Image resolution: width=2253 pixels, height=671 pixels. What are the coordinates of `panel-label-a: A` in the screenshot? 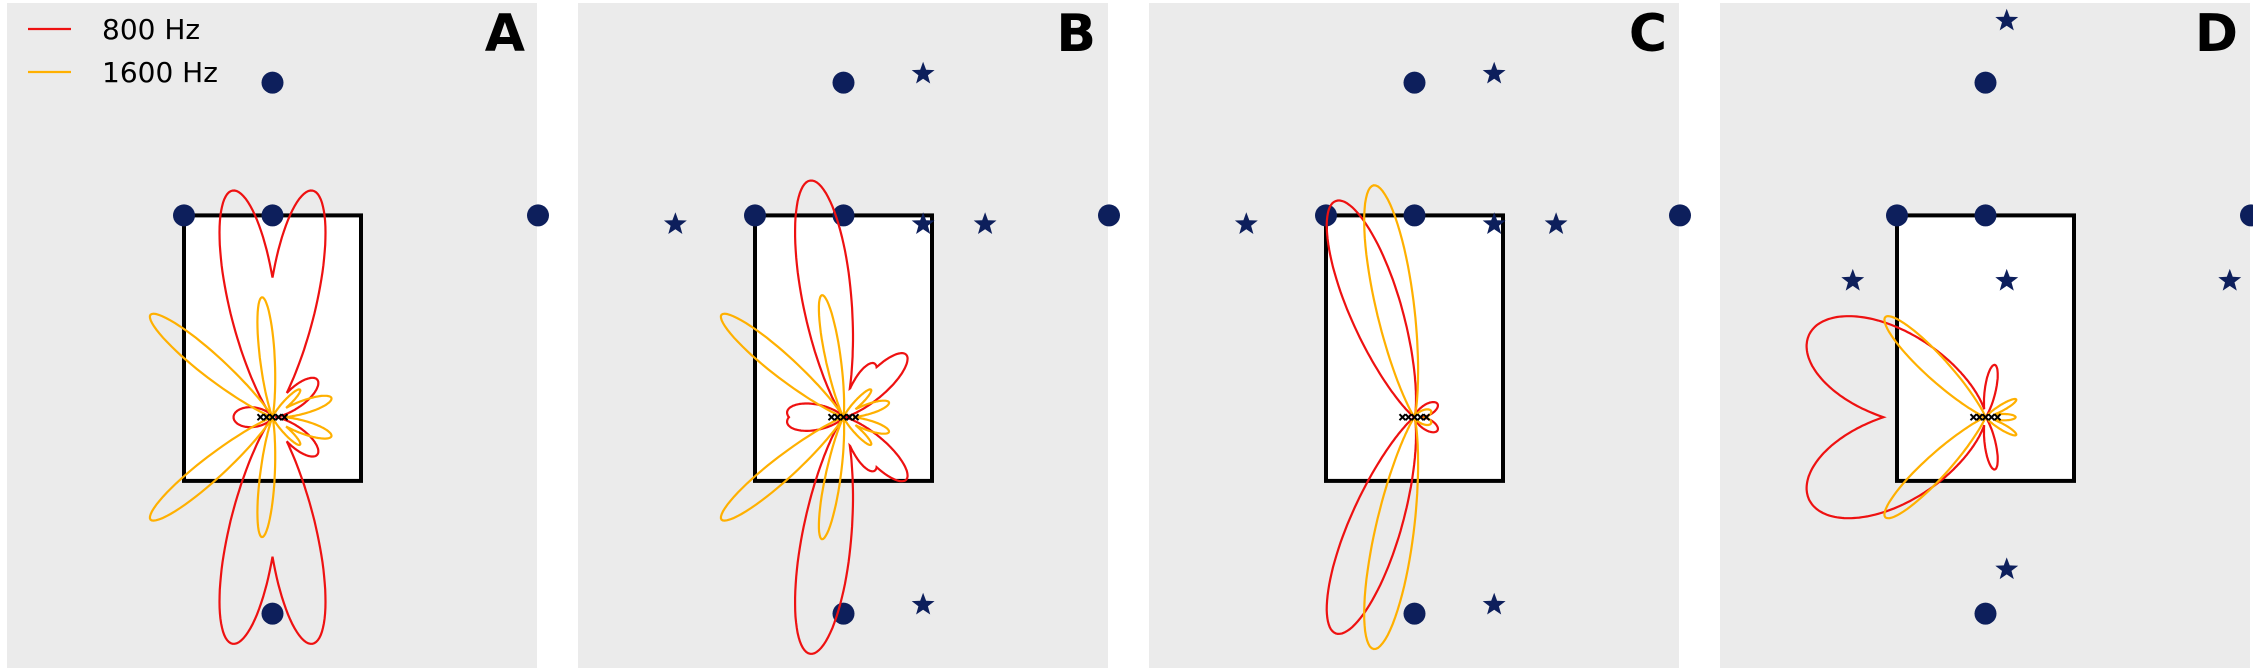 It's located at (505, 34).